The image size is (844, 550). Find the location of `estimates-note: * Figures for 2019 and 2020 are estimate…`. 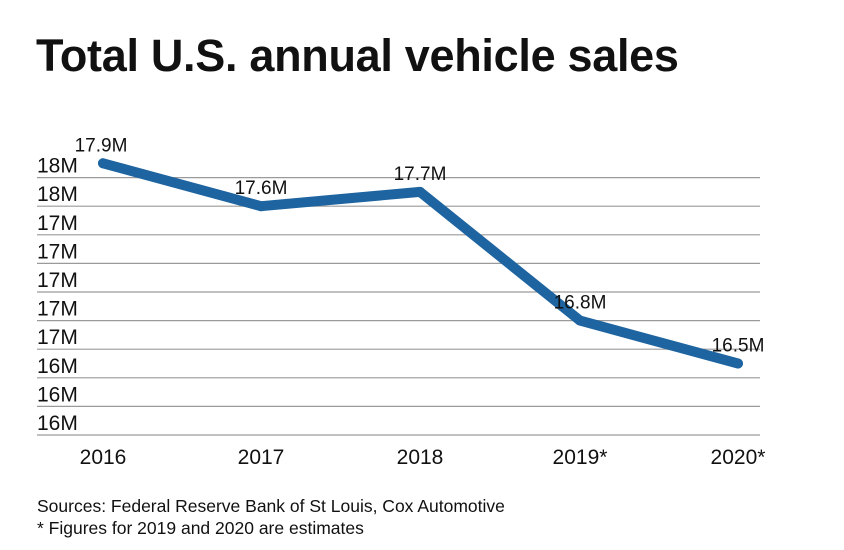

estimates-note: * Figures for 2019 and 2020 are estimate… is located at coordinates (200, 528).